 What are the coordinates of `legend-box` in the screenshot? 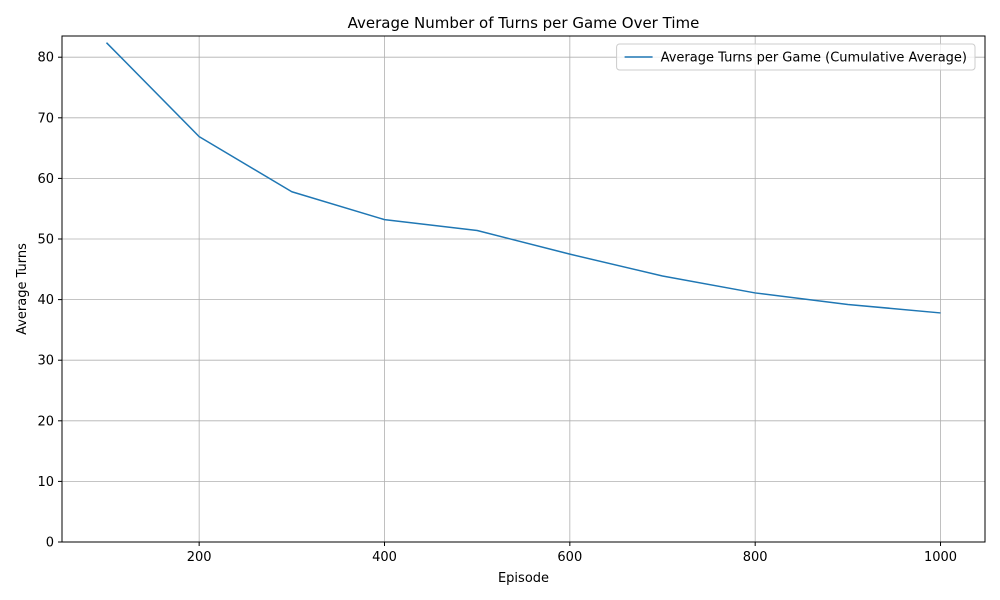 It's located at (796, 57).